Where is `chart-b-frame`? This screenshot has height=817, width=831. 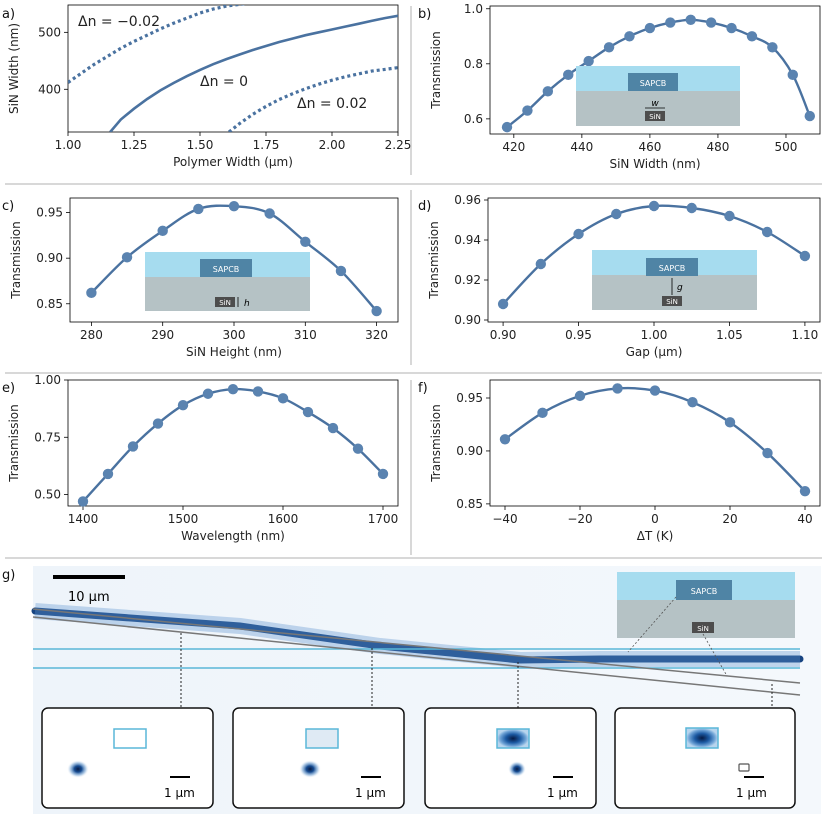 chart-b-frame is located at coordinates (655, 70).